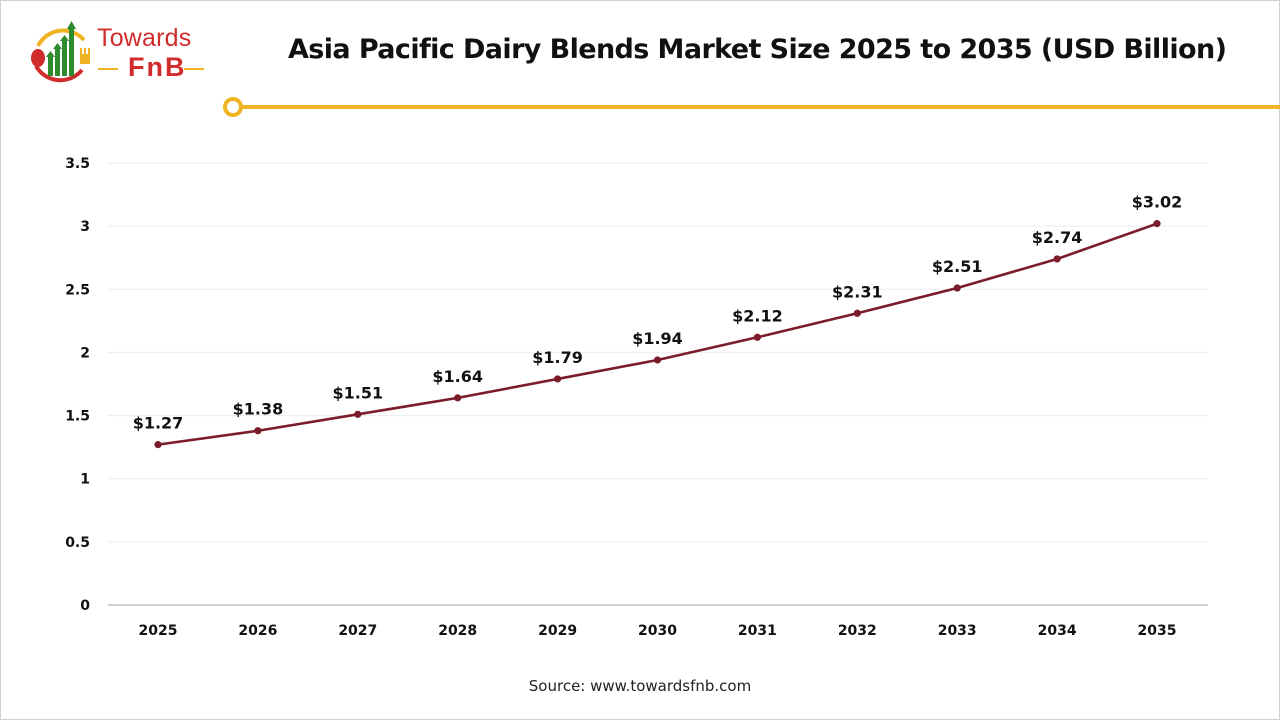 The width and height of the screenshot is (1280, 720). Describe the element at coordinates (85, 606) in the screenshot. I see `y-tick-label: 0` at that location.